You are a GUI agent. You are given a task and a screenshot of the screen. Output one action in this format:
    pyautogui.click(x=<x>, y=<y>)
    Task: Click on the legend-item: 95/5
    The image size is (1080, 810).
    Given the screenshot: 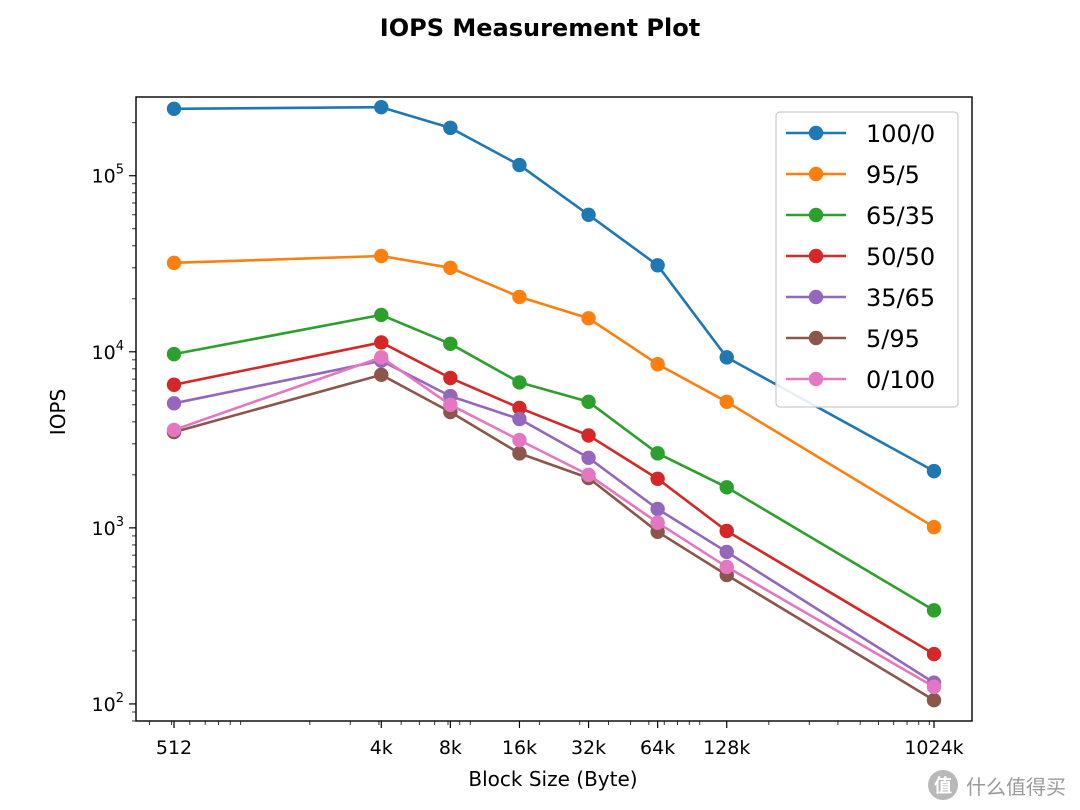 What is the action you would take?
    pyautogui.click(x=853, y=175)
    